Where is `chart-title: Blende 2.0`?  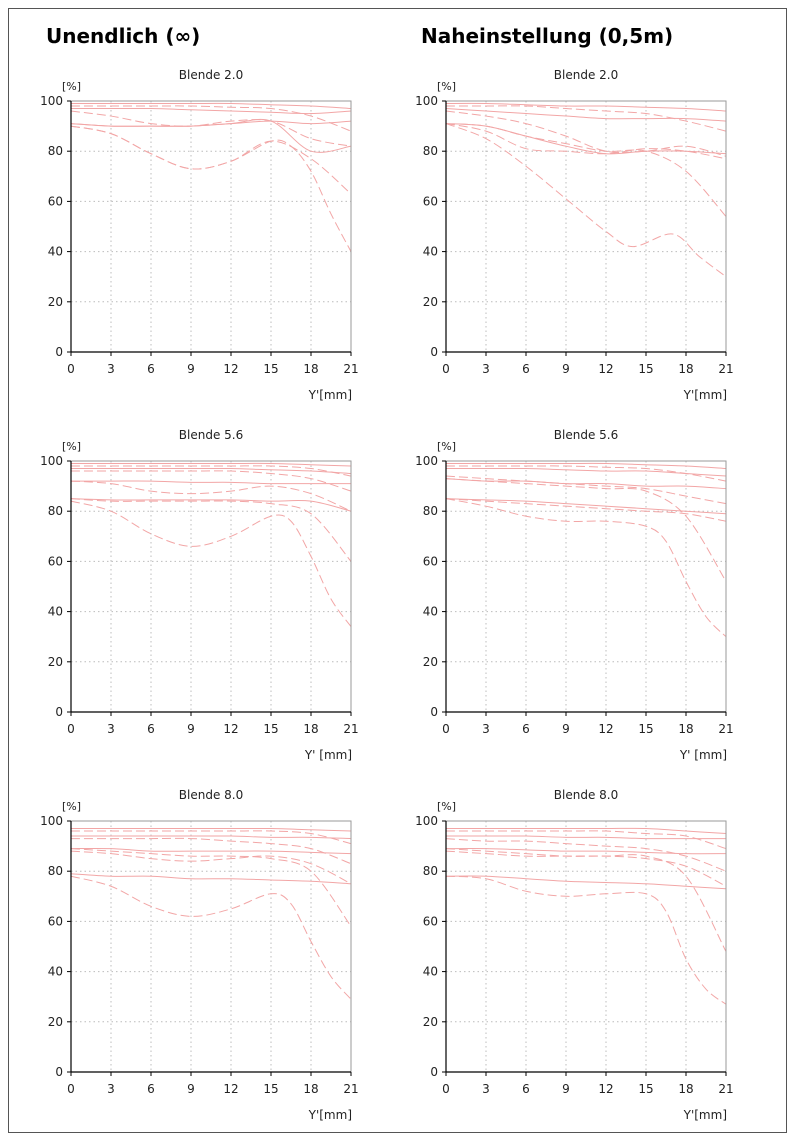
chart-title: Blende 2.0 is located at coordinates (211, 75).